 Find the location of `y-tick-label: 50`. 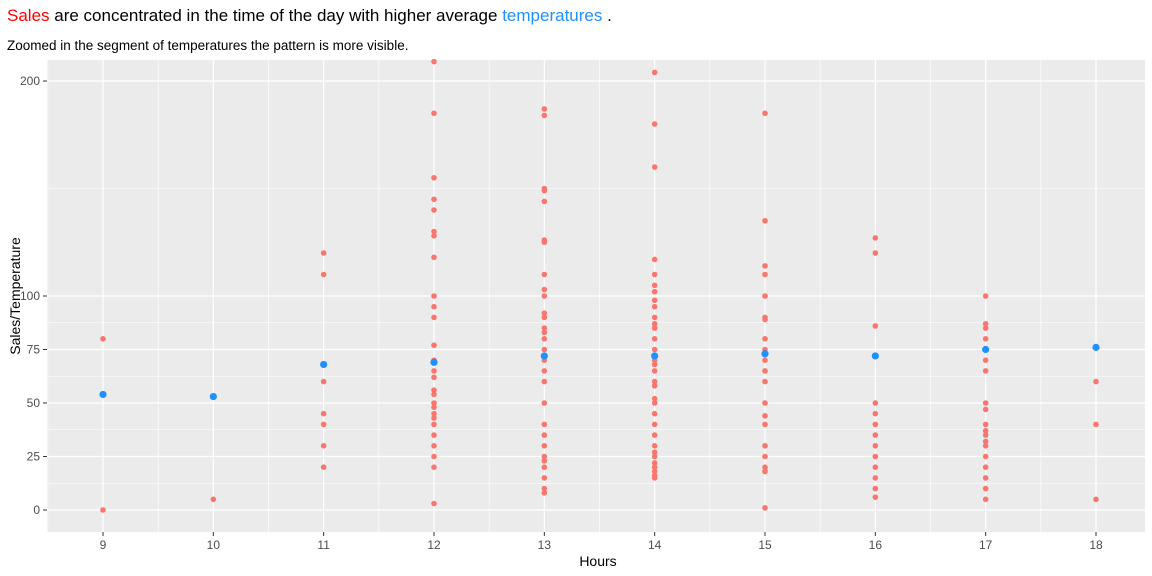

y-tick-label: 50 is located at coordinates (34, 403).